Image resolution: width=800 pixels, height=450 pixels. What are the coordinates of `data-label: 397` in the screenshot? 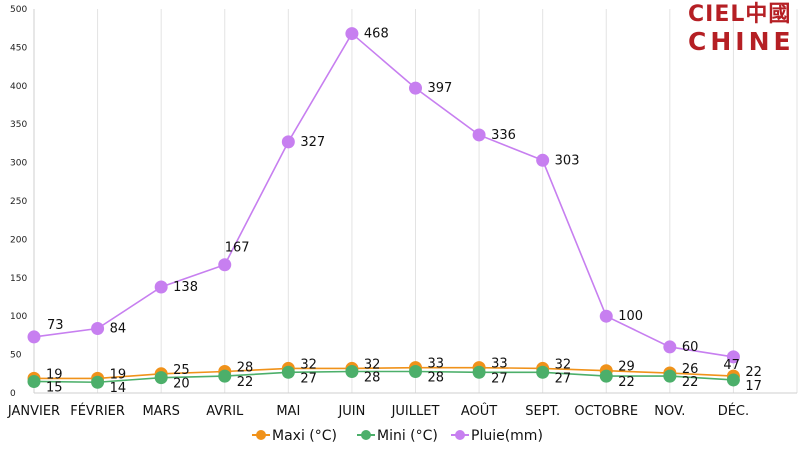 It's located at (440, 88).